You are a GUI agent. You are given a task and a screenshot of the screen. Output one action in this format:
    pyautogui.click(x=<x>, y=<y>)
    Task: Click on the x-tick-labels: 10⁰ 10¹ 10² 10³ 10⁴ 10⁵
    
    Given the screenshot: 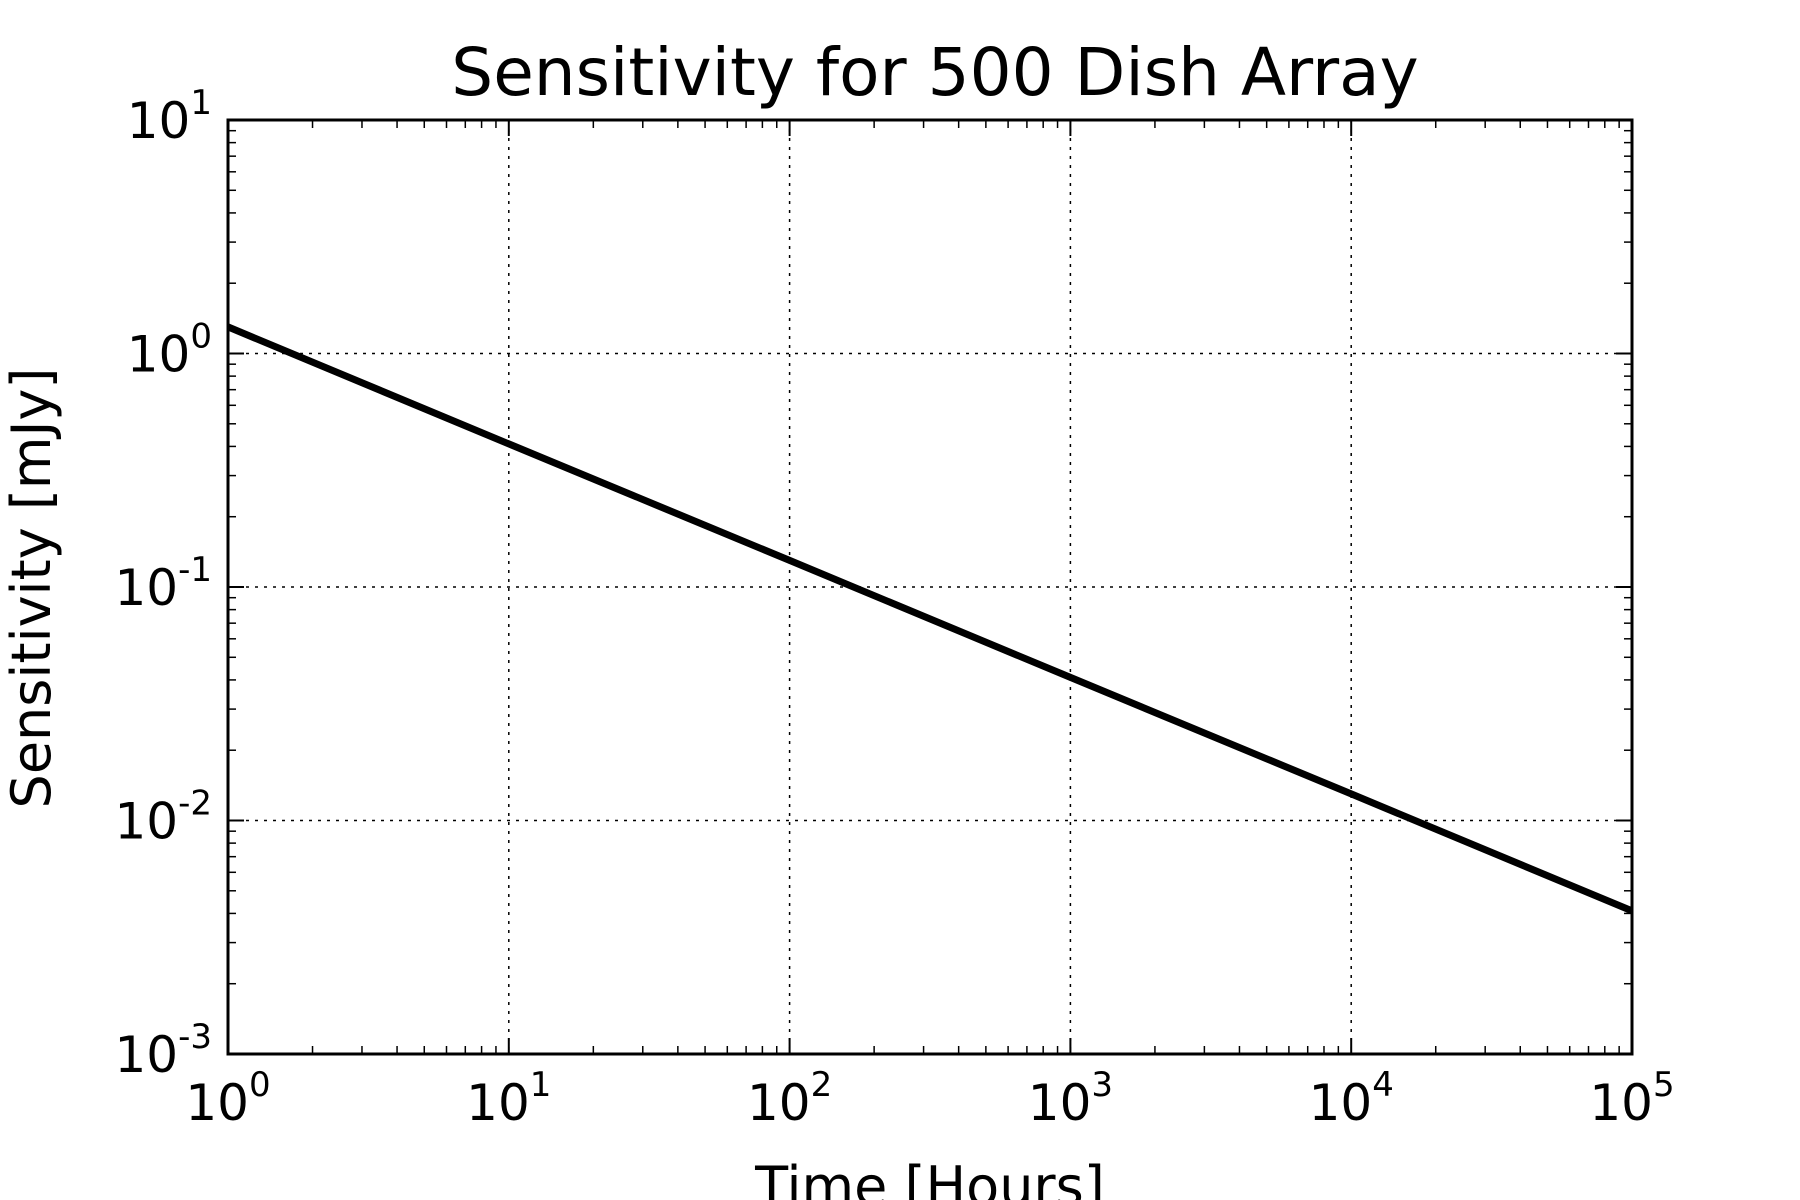 What is the action you would take?
    pyautogui.click(x=929, y=1098)
    